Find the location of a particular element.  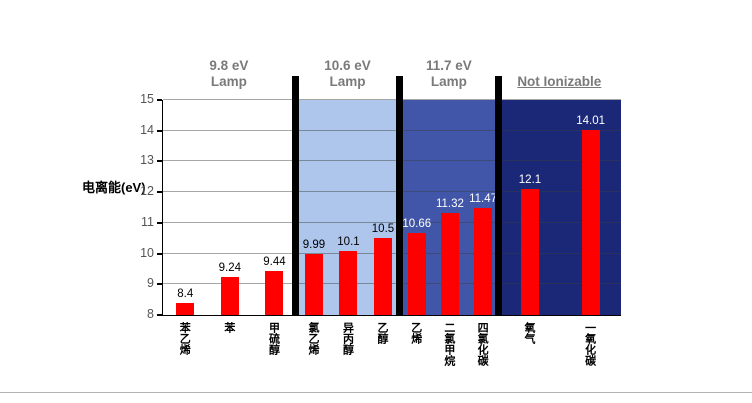

y-tick-label-15: 15 is located at coordinates (147, 99).